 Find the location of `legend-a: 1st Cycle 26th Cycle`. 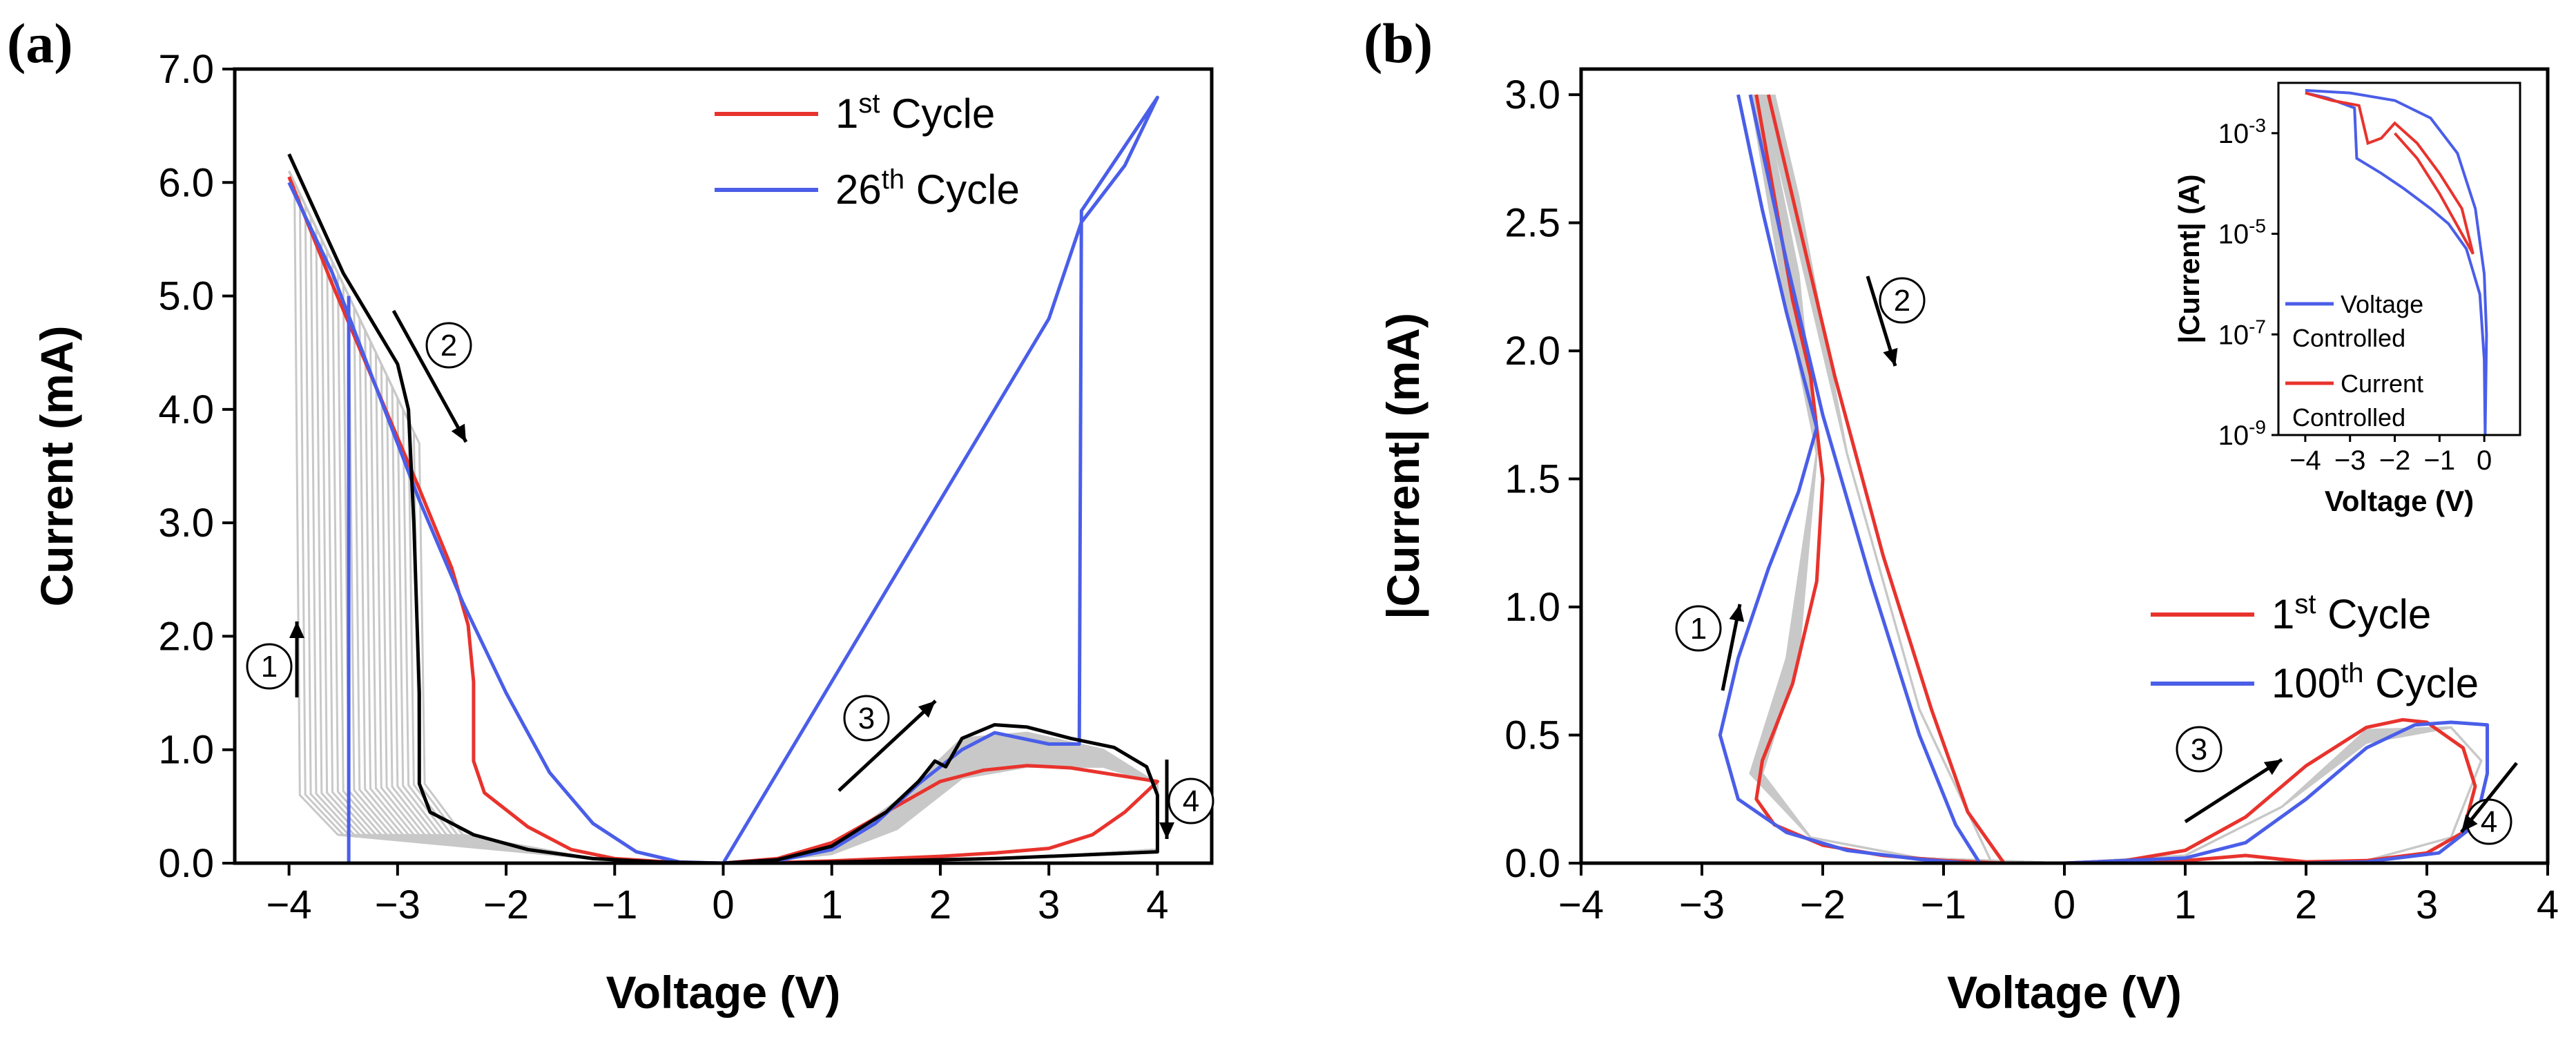

legend-a: 1st Cycle 26th Cycle is located at coordinates (868, 150).